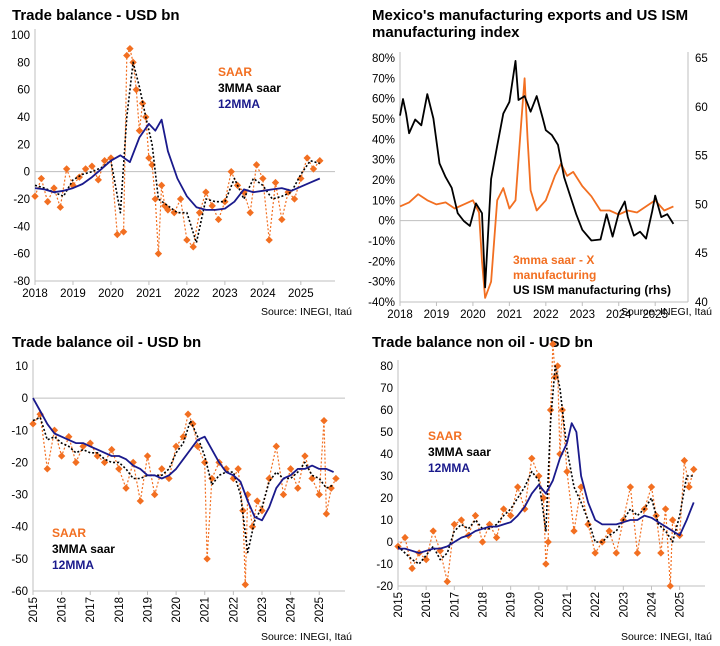 This screenshot has height=646, width=720. I want to click on y-tick-label: 60%, so click(383, 100).